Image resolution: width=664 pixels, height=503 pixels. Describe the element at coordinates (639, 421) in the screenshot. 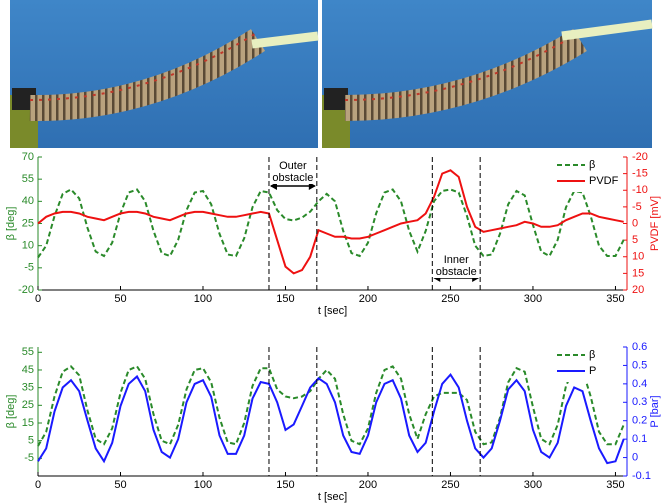

I see `y2-tick-label: 0.2` at that location.